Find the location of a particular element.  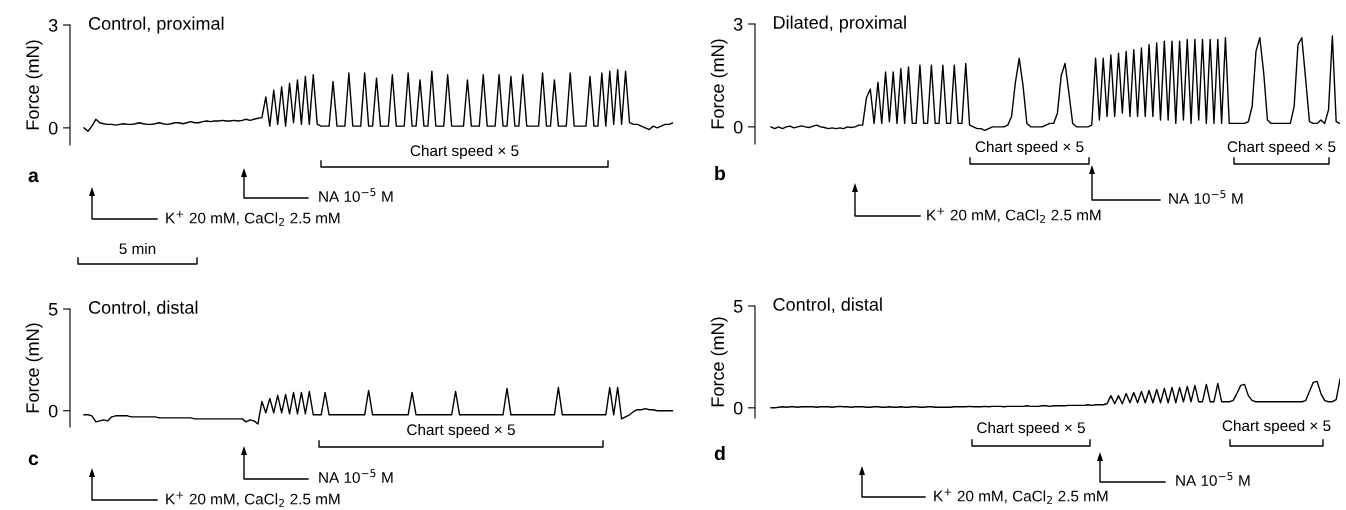

chart-title: Control, proximal is located at coordinates (156, 25).